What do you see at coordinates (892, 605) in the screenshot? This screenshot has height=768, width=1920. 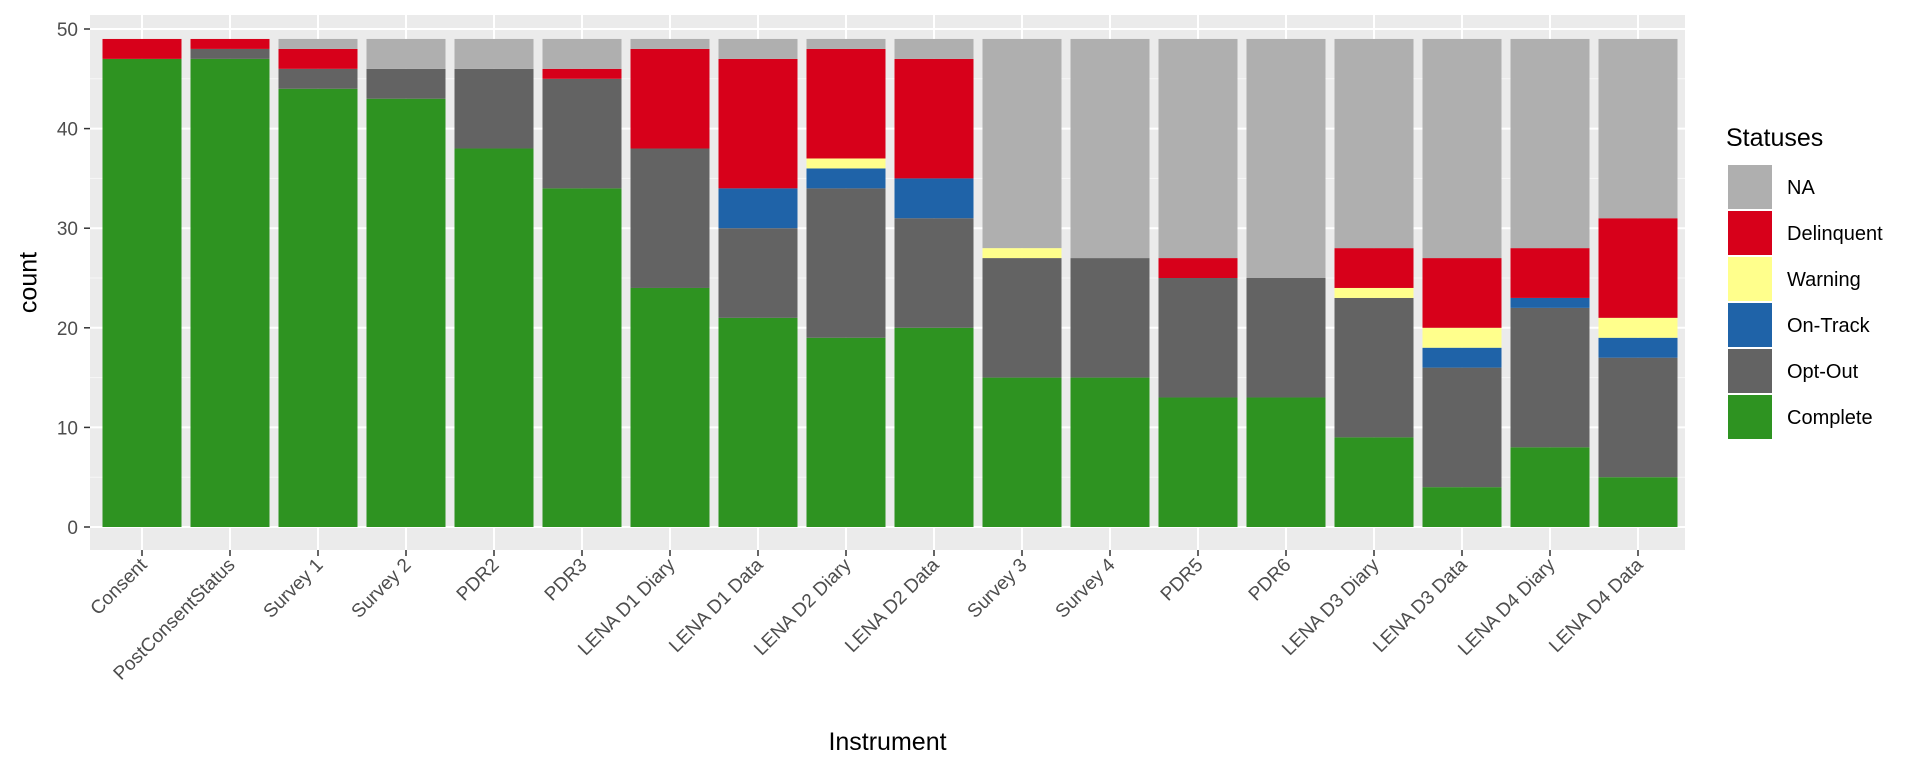 I see `x-tick-label: LENA D2 Data` at bounding box center [892, 605].